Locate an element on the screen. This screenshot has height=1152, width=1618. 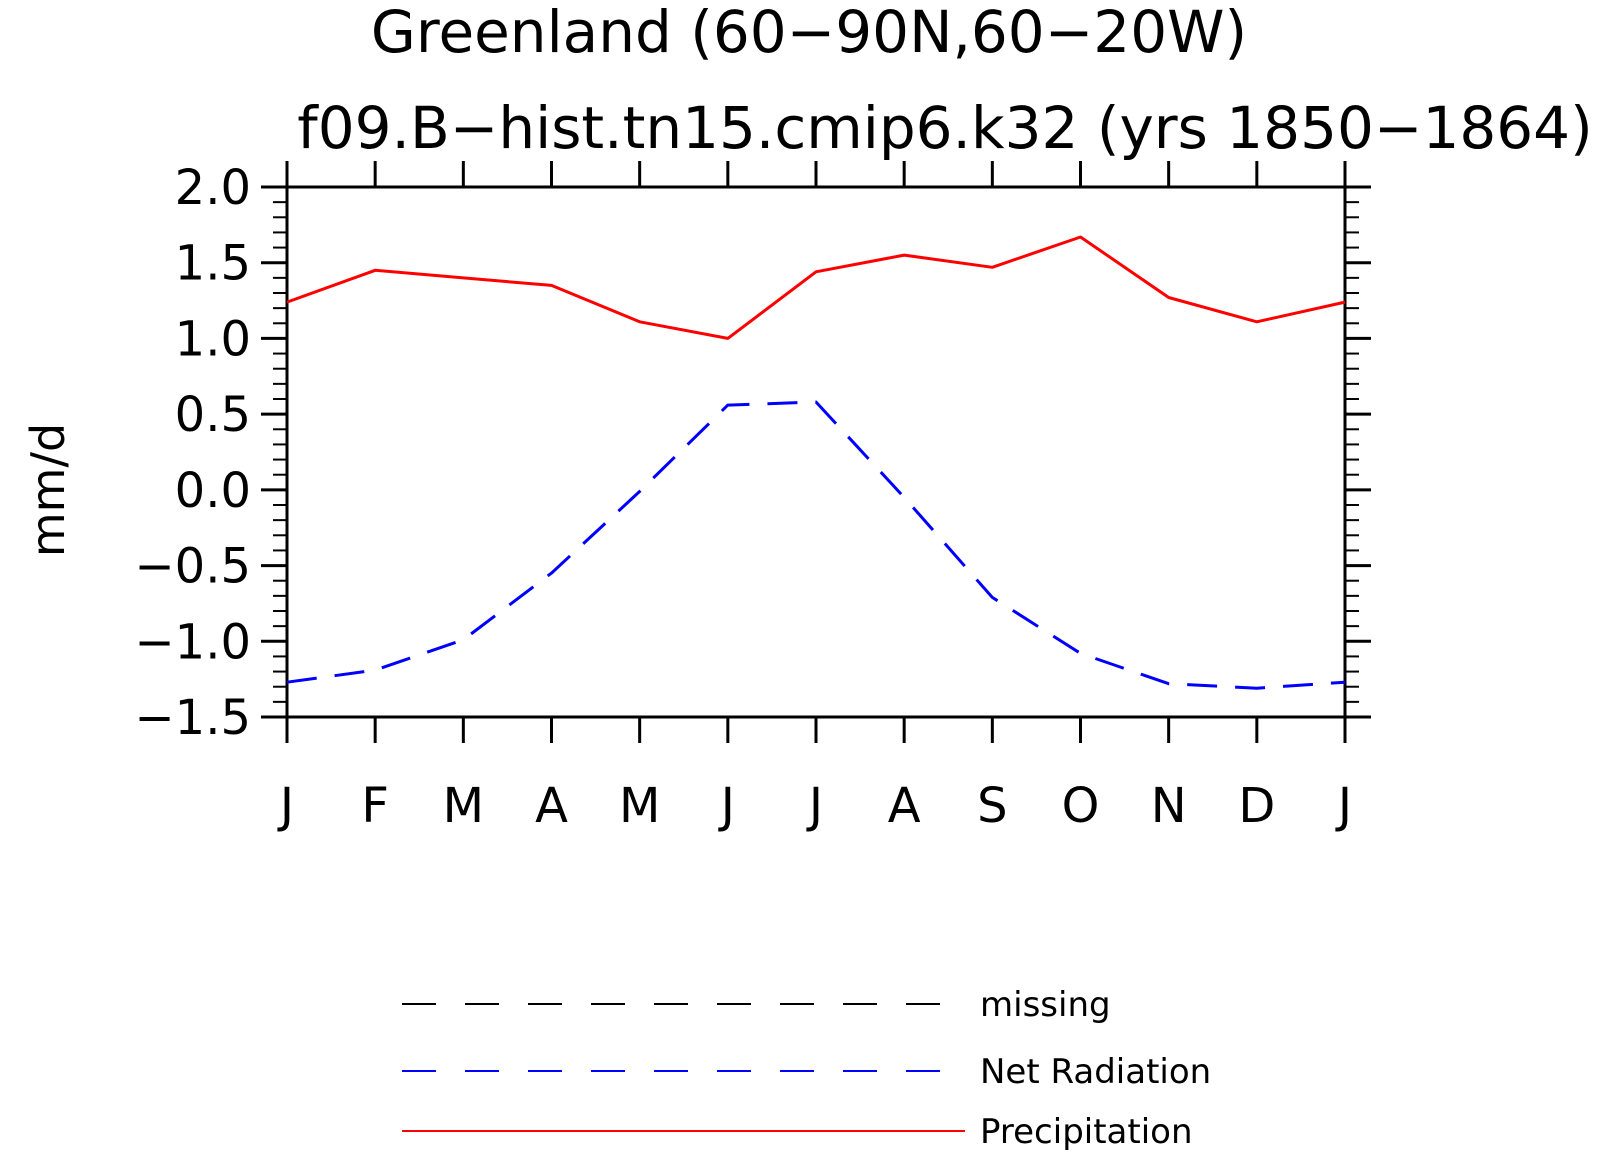
legend-label: Net Radiation is located at coordinates (1095, 1072).